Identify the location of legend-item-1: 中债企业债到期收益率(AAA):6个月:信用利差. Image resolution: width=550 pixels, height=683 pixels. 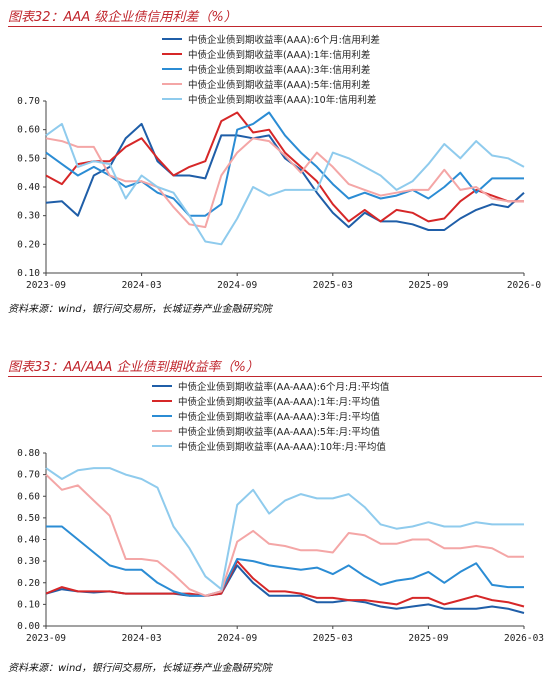
(271, 38).